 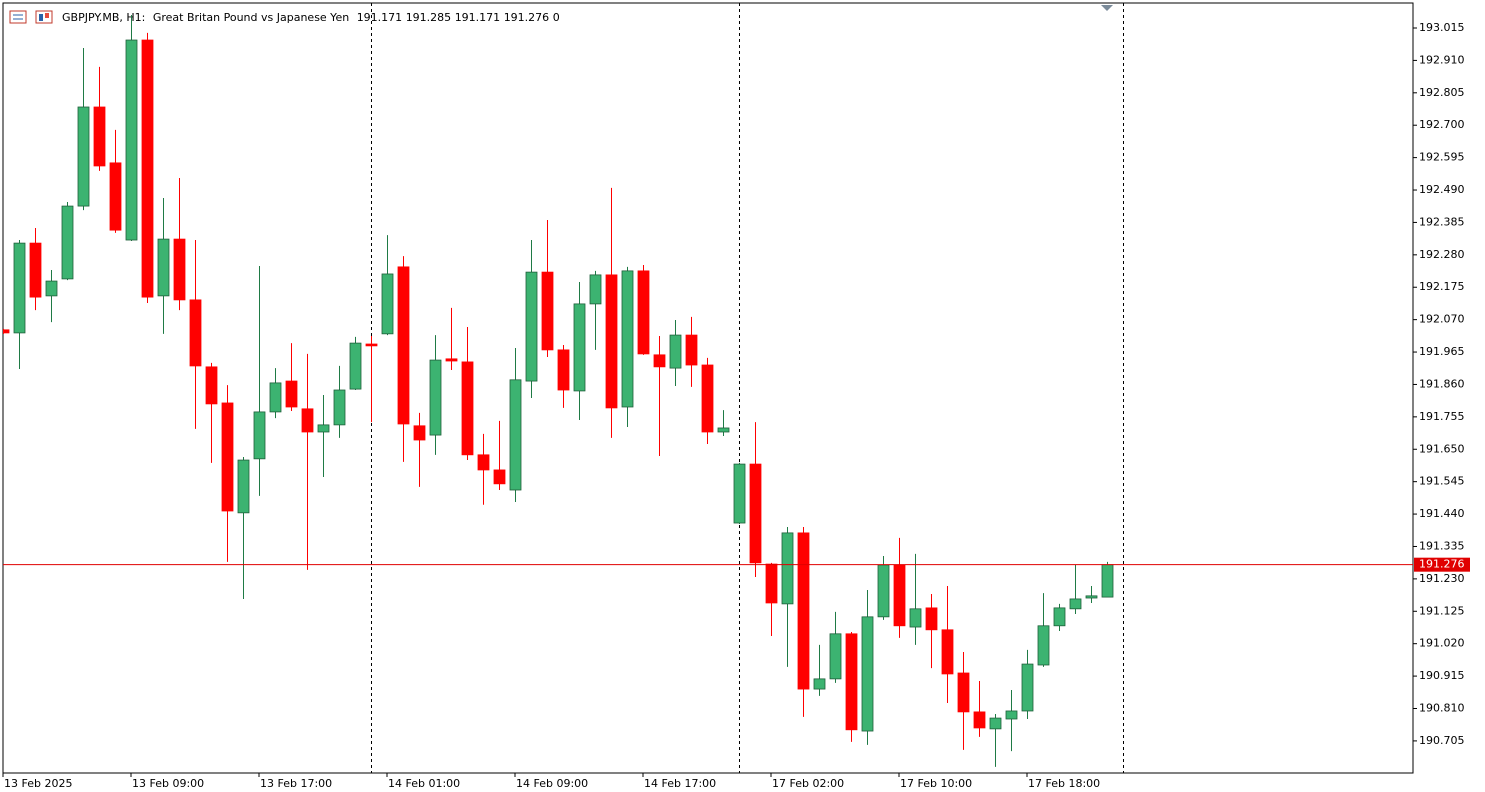 I want to click on y-tick-label: 193.015, so click(x=1442, y=27).